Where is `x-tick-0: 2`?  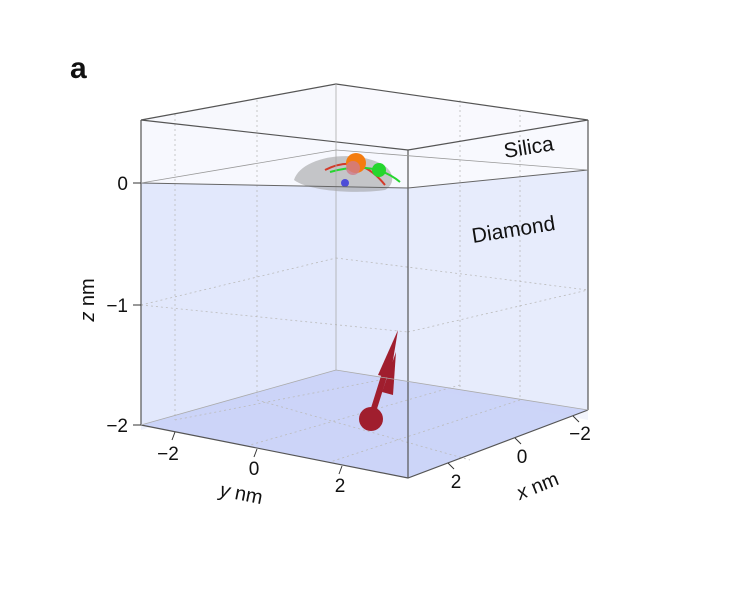 x-tick-0: 2 is located at coordinates (456, 482).